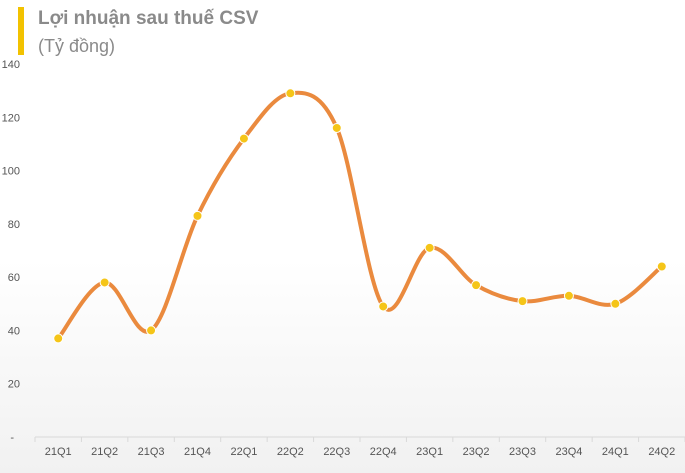 The width and height of the screenshot is (685, 473). What do you see at coordinates (290, 452) in the screenshot?
I see `x-tick-label: 22Q2` at bounding box center [290, 452].